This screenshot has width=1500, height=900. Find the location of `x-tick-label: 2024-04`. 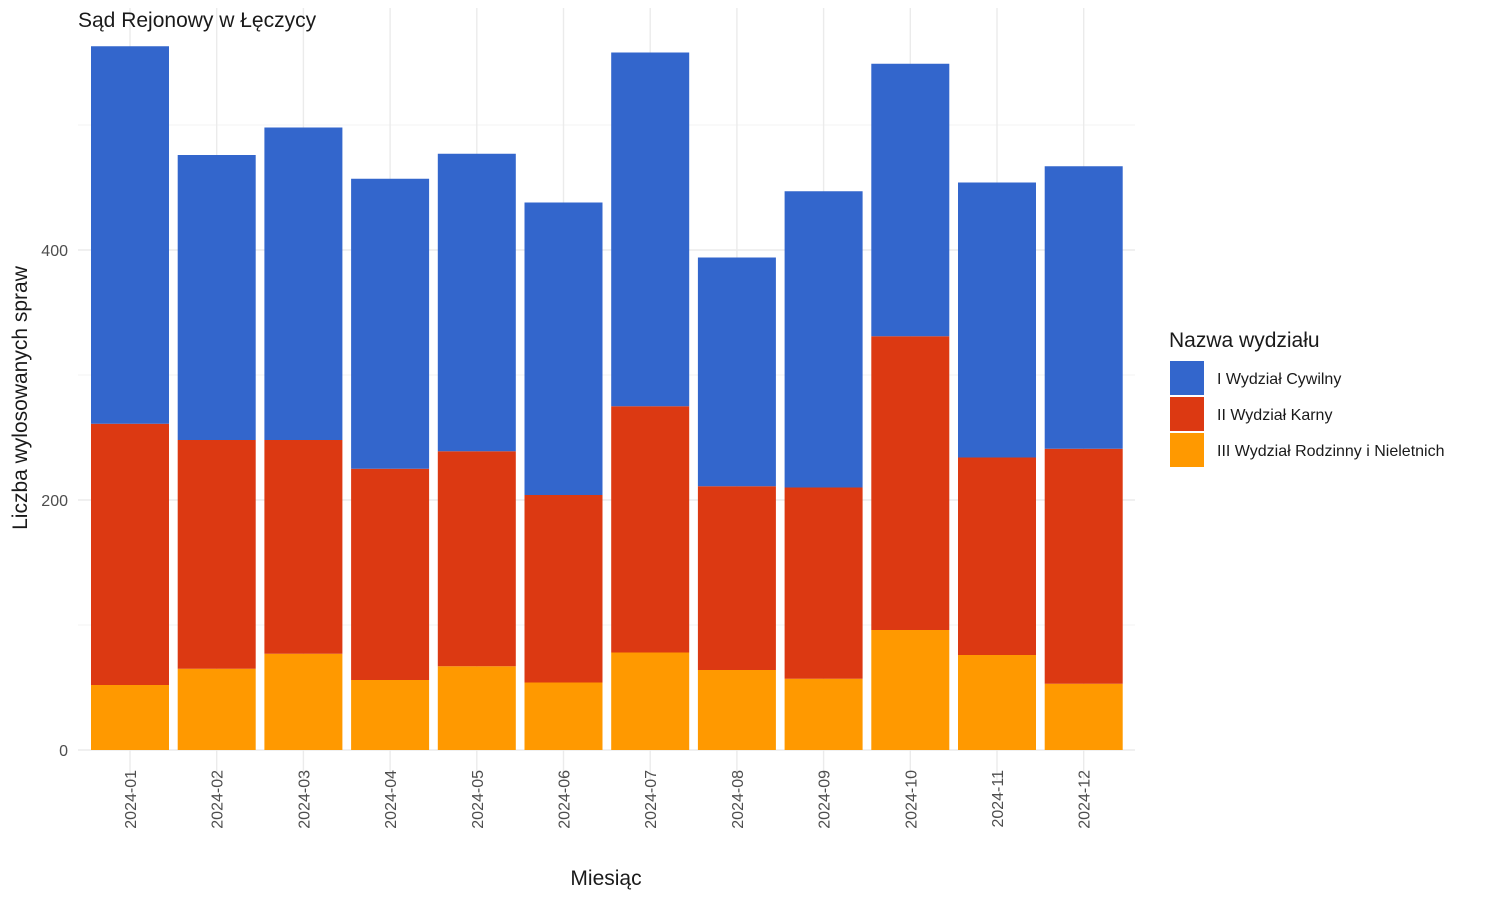

x-tick-label: 2024-04 is located at coordinates (391, 799).